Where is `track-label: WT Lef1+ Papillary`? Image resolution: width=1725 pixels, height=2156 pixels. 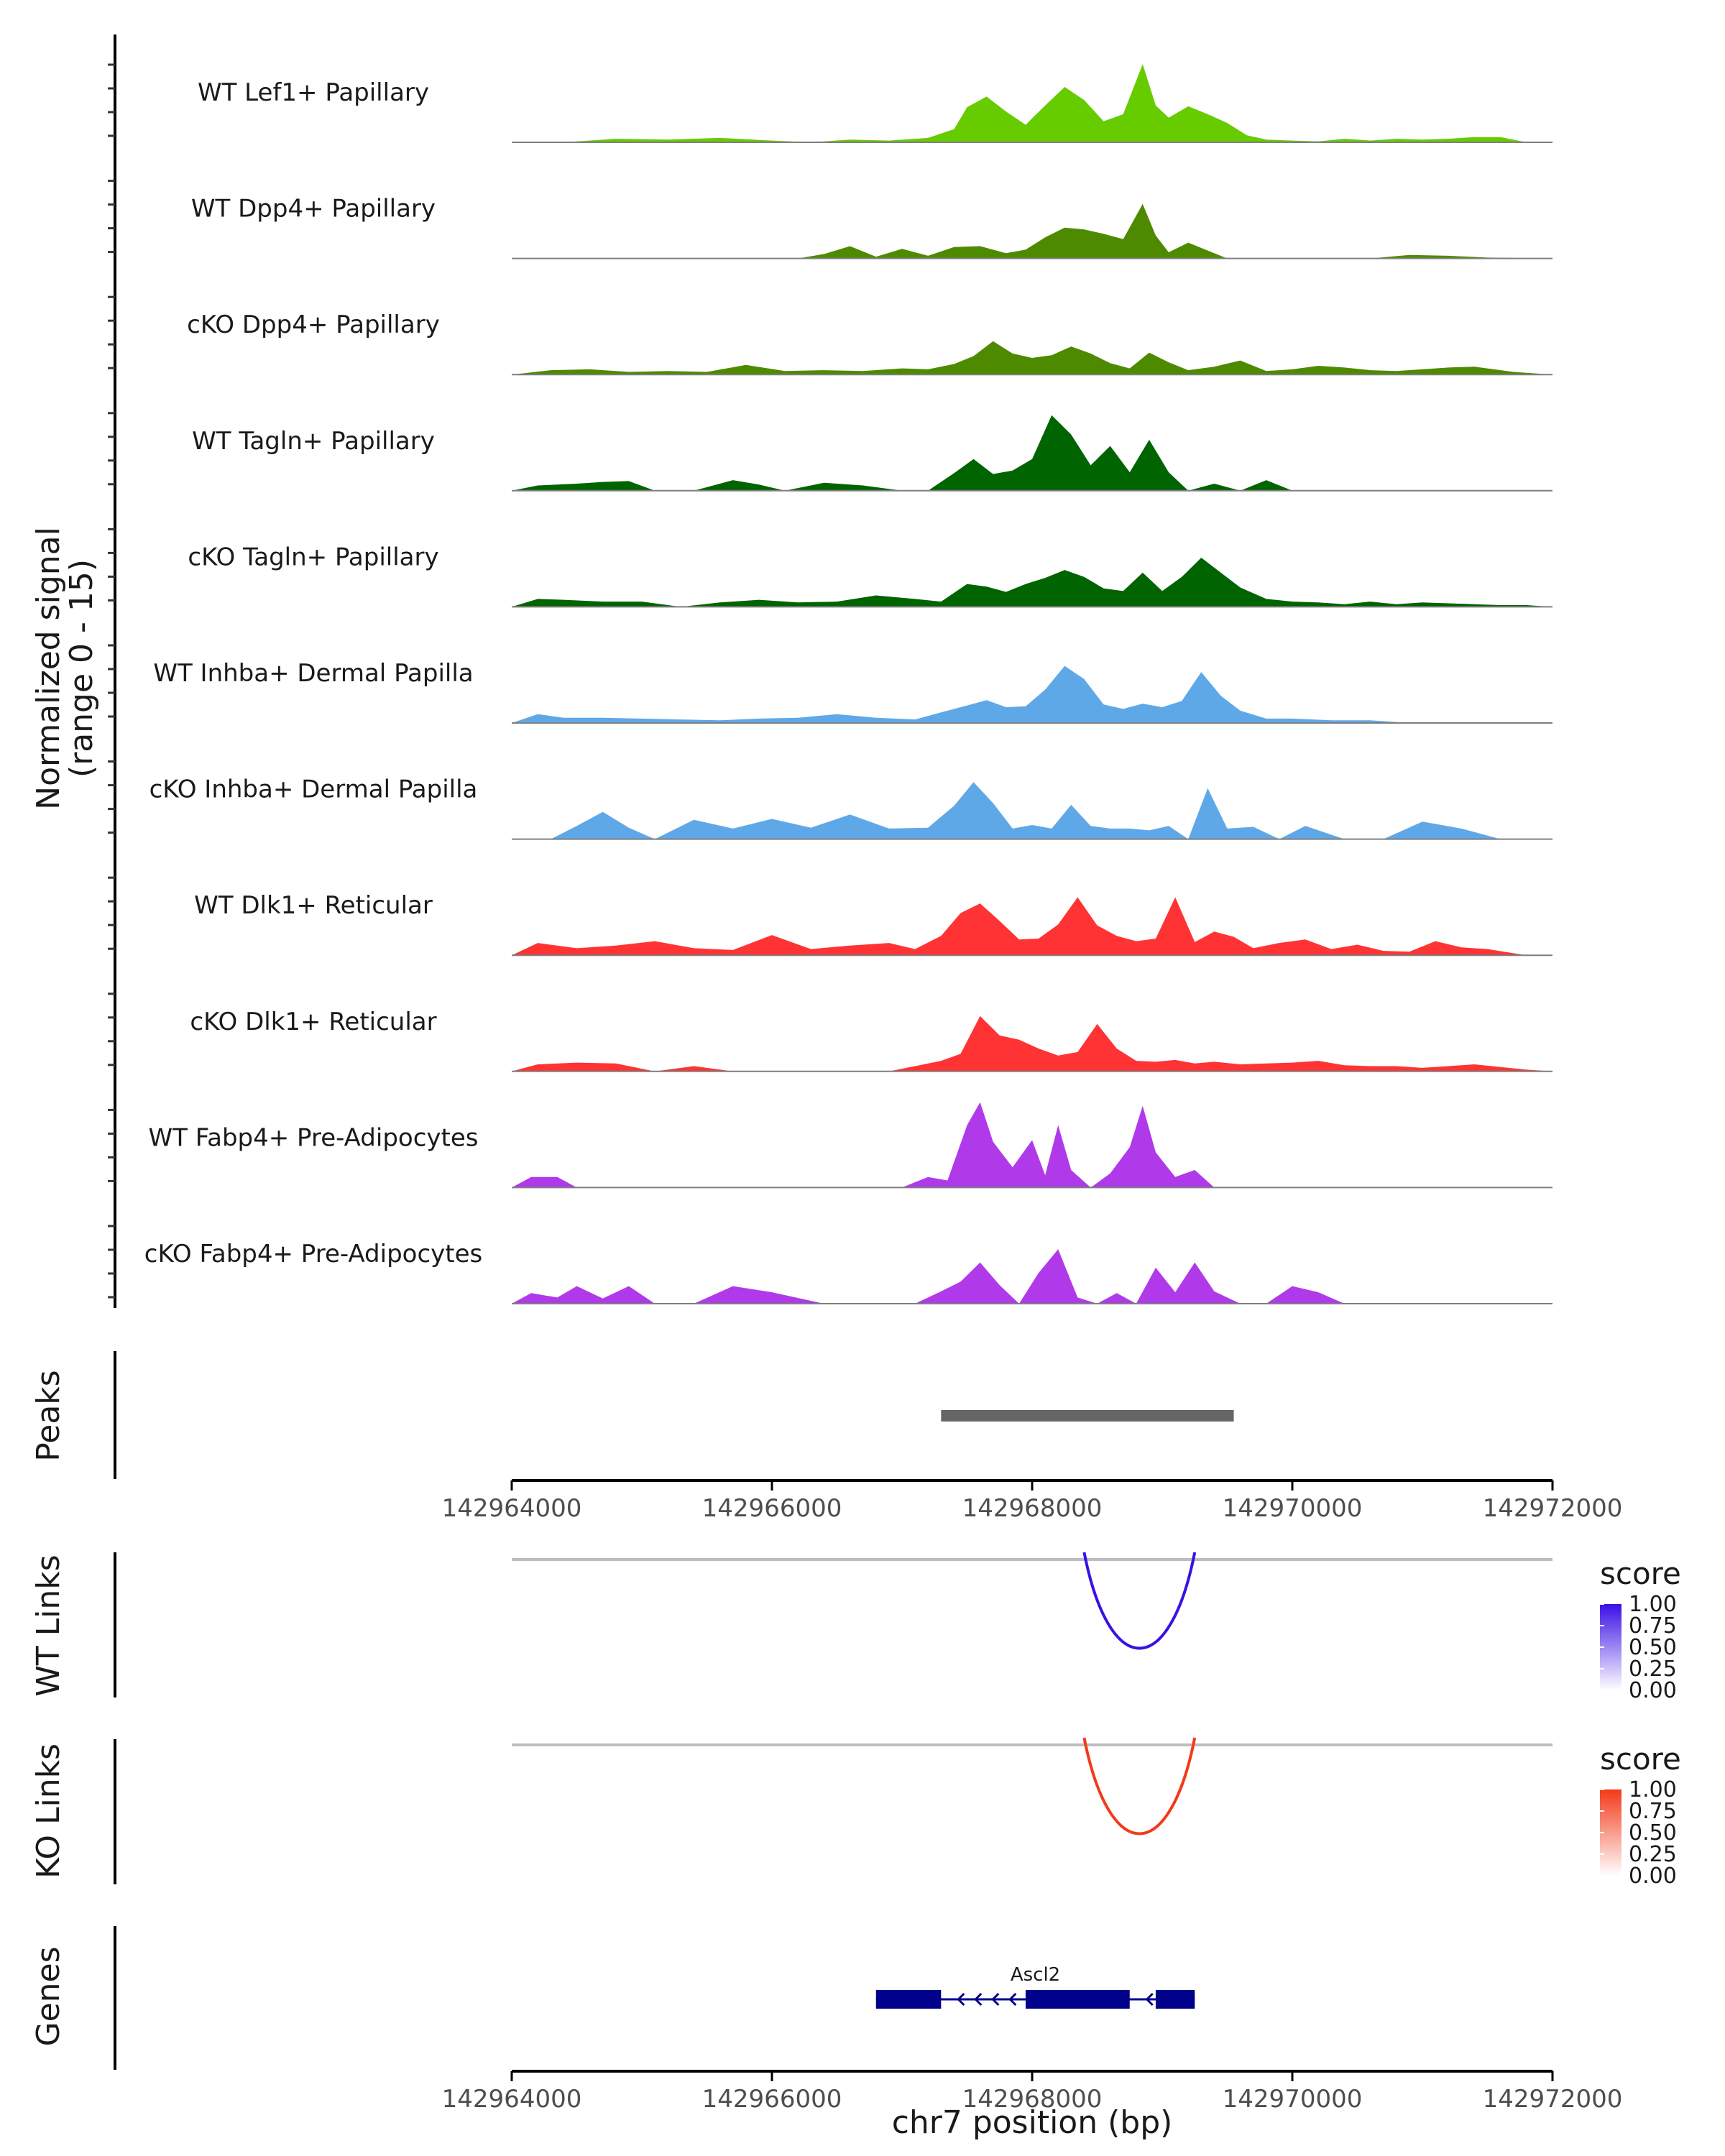 track-label: WT Lef1+ Papillary is located at coordinates (313, 93).